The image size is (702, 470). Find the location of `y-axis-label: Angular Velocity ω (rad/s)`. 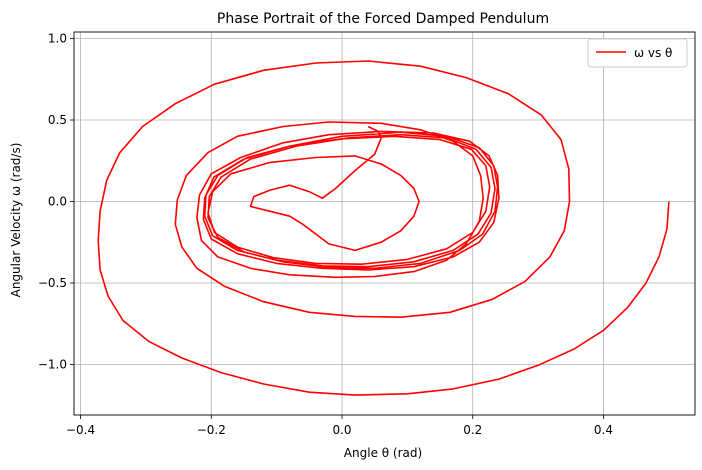

y-axis-label: Angular Velocity ω (rad/s) is located at coordinates (16, 220).